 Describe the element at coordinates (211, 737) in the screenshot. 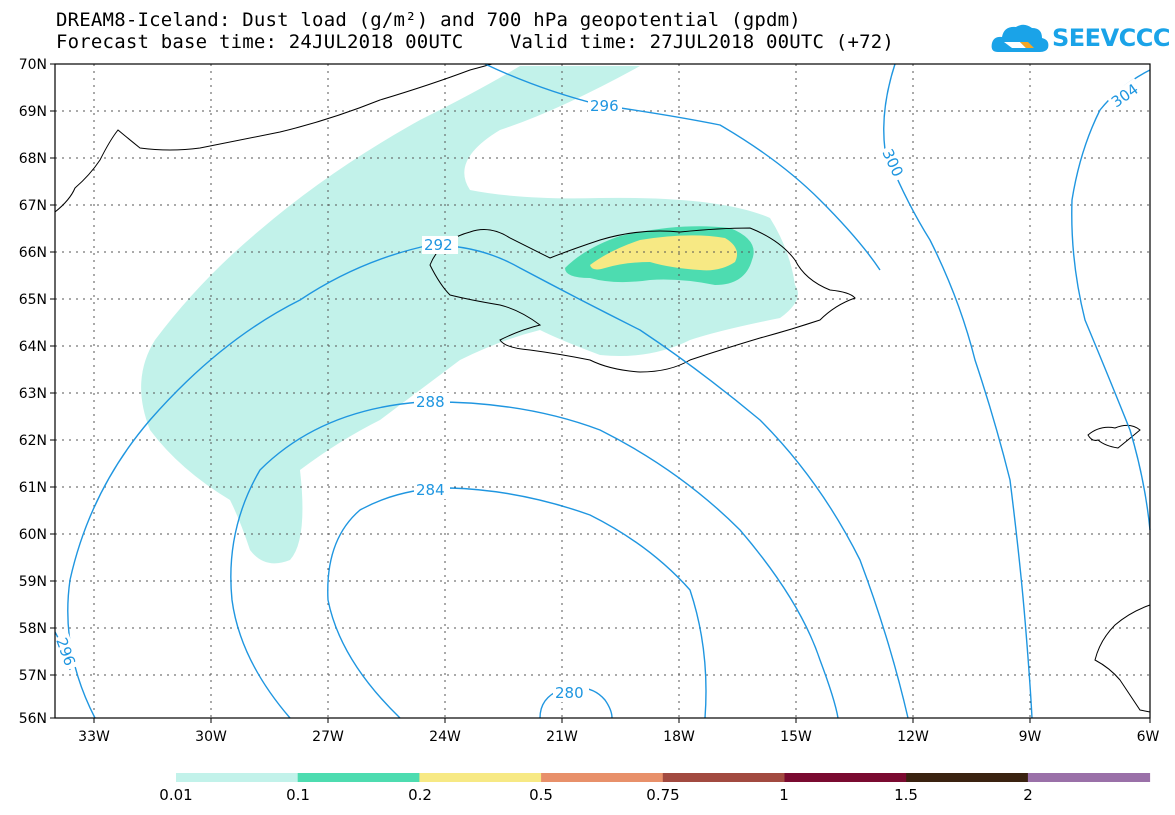

I see `lon-label: 30W` at that location.